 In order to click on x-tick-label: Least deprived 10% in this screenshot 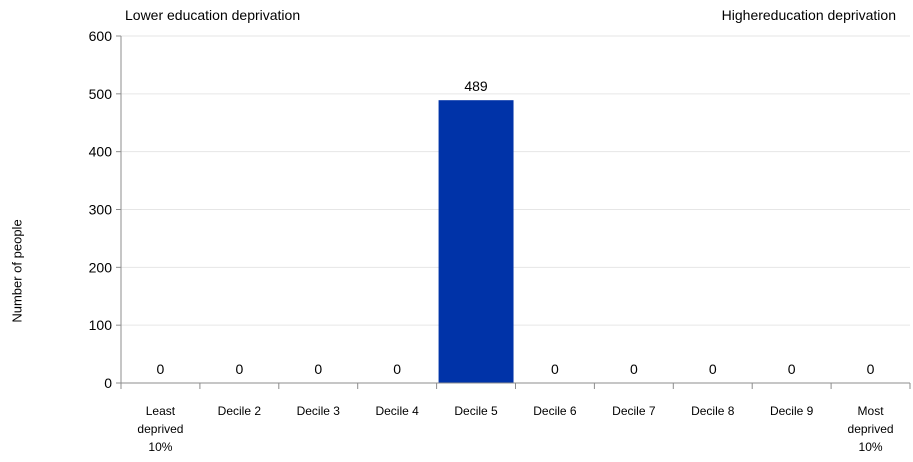, I will do `click(160, 429)`.